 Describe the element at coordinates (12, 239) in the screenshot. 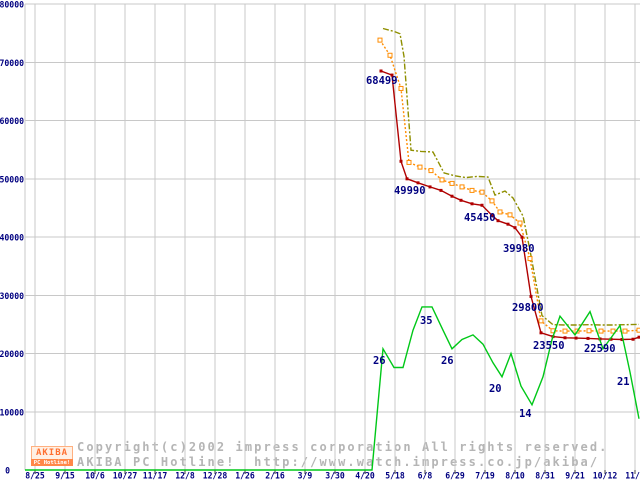

I see `y-axis-tick-label: 40000` at that location.